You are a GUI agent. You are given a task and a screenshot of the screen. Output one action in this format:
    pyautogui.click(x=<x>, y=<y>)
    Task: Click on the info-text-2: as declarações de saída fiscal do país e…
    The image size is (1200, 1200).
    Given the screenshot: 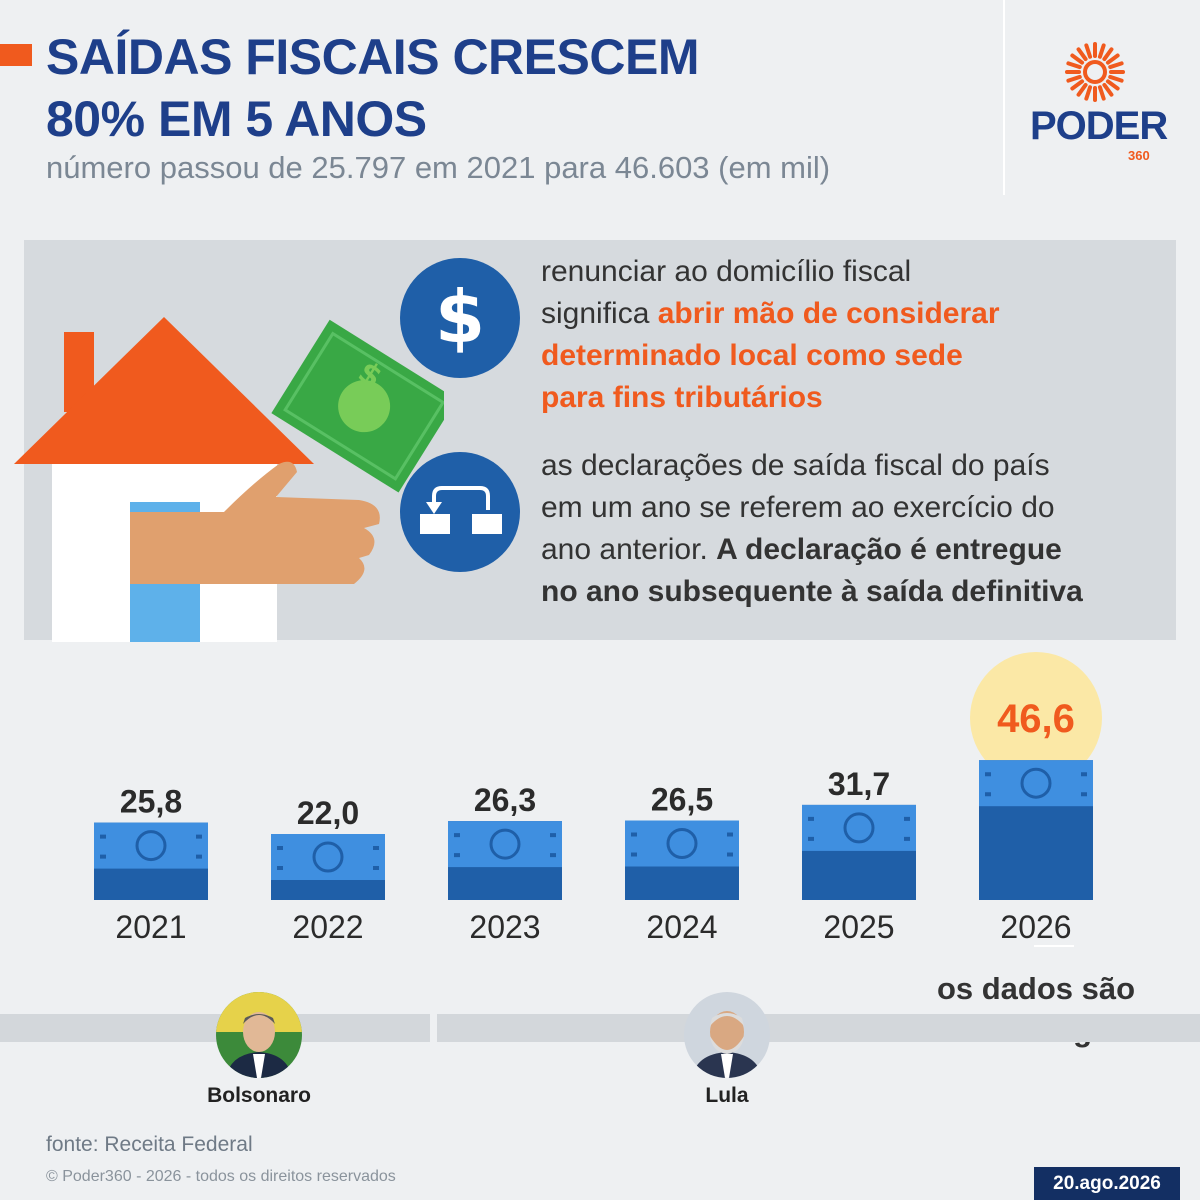 What is the action you would take?
    pyautogui.click(x=851, y=529)
    